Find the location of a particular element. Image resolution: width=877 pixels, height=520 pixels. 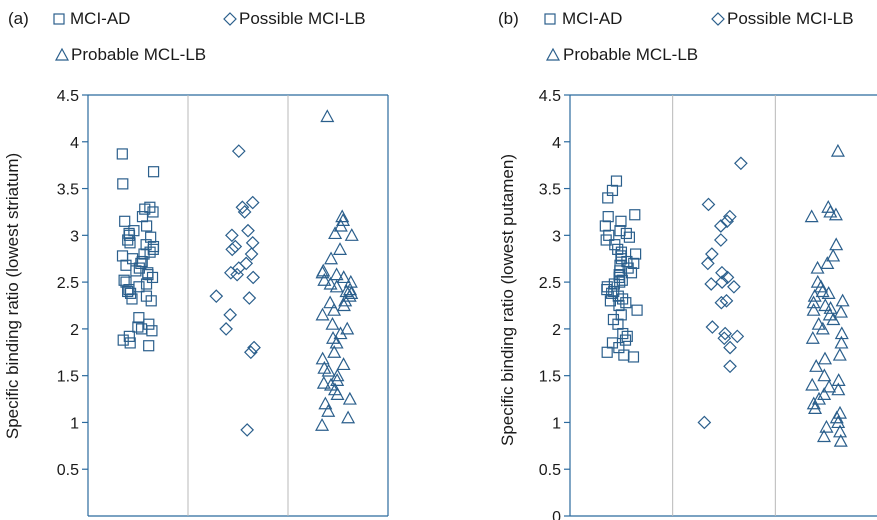

panel-b-y-axis-label: Specific binding ratio (lowest putamen) is located at coordinates (507, 300).